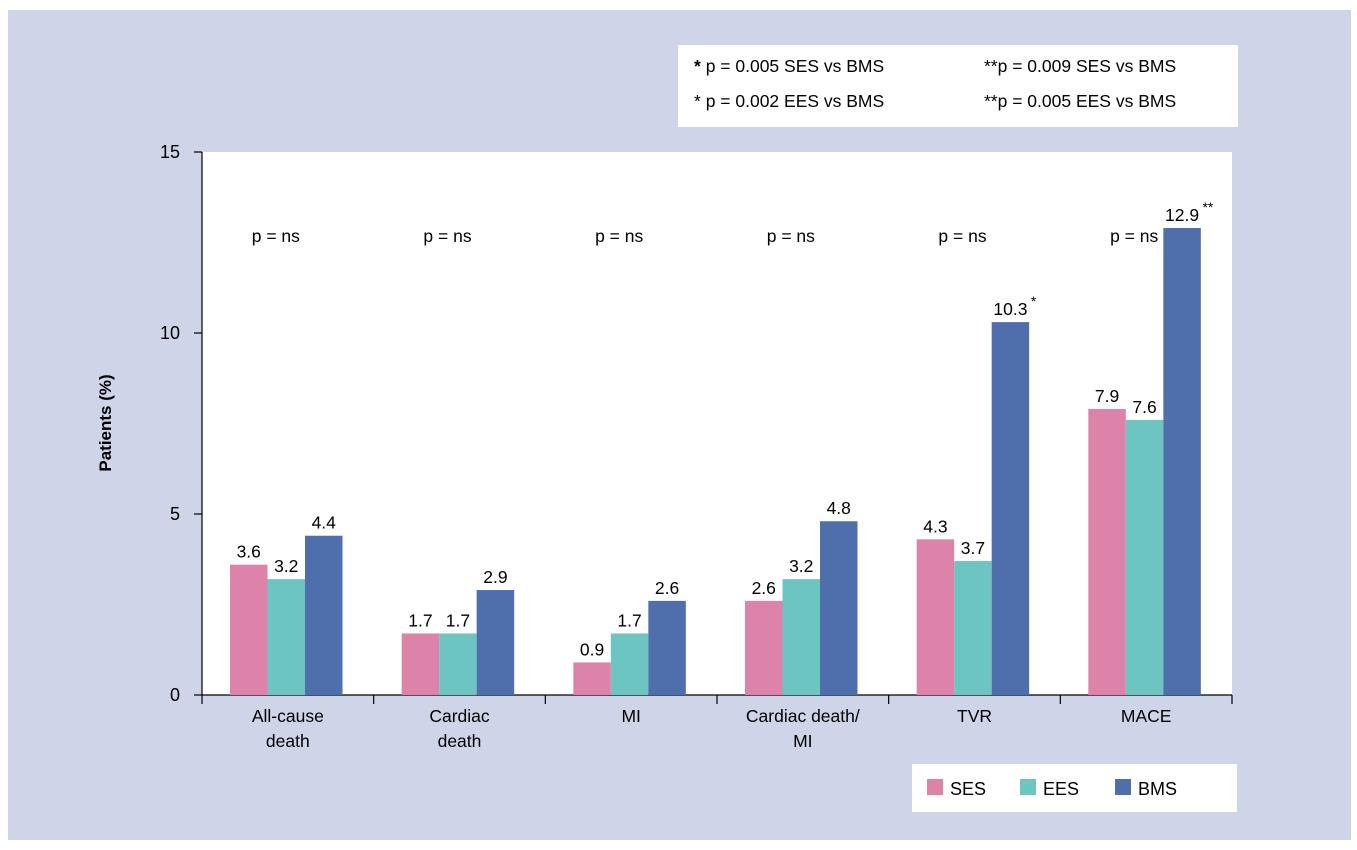 The width and height of the screenshot is (1357, 850). I want to click on significance-mark: **, so click(1207, 207).